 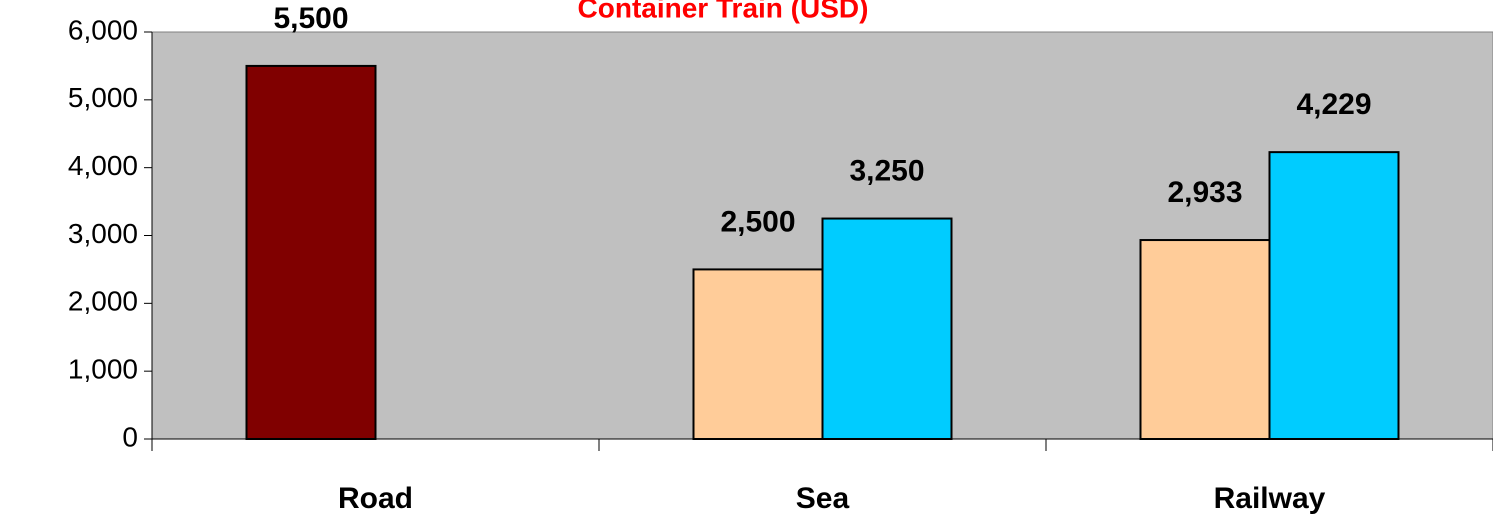 I want to click on value-label: 5,500, so click(x=310, y=18).